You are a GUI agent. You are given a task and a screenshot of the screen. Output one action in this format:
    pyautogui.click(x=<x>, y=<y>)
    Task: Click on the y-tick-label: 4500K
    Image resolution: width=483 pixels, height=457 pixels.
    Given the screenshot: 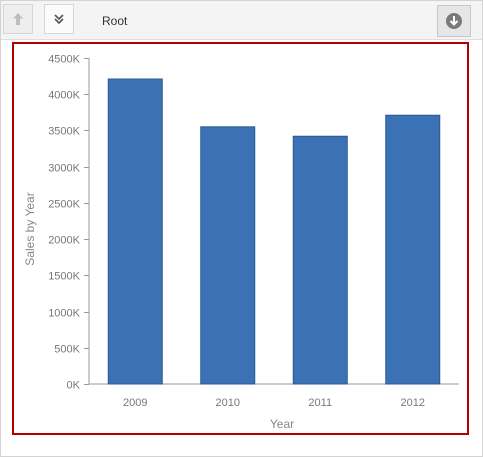 What is the action you would take?
    pyautogui.click(x=64, y=60)
    